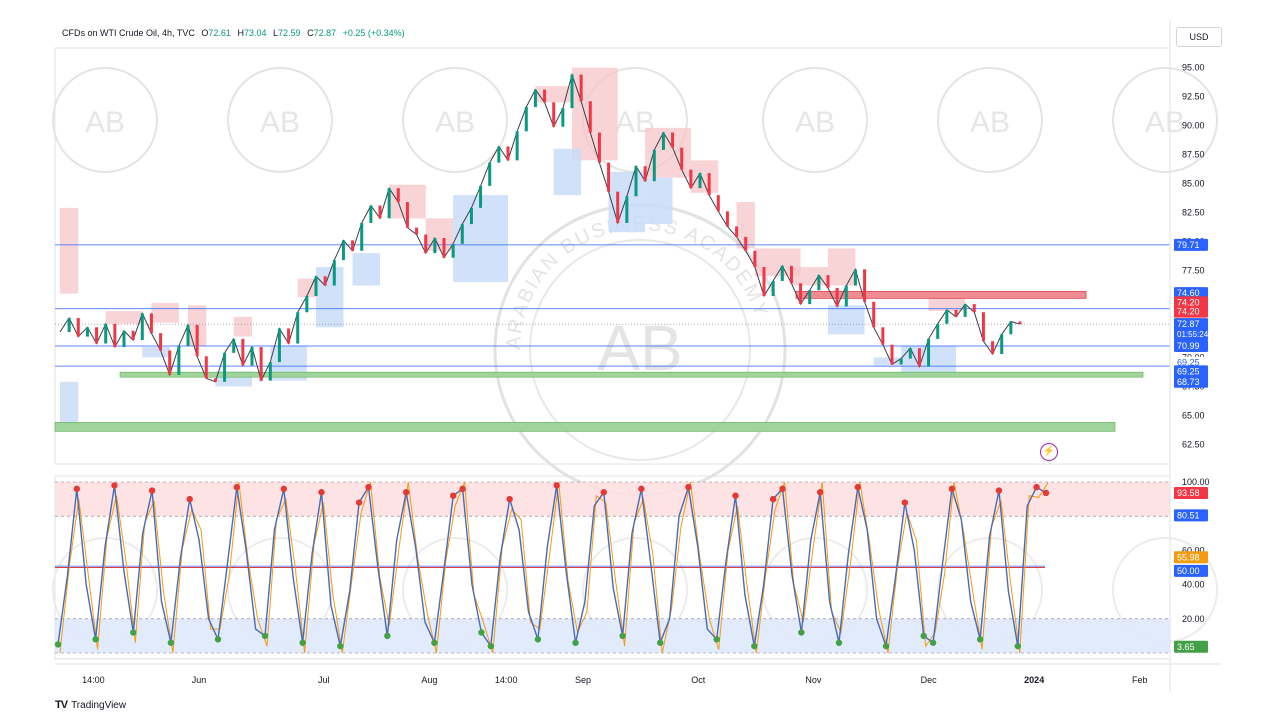  I want to click on x-axis-tick: Feb, so click(1140, 680).